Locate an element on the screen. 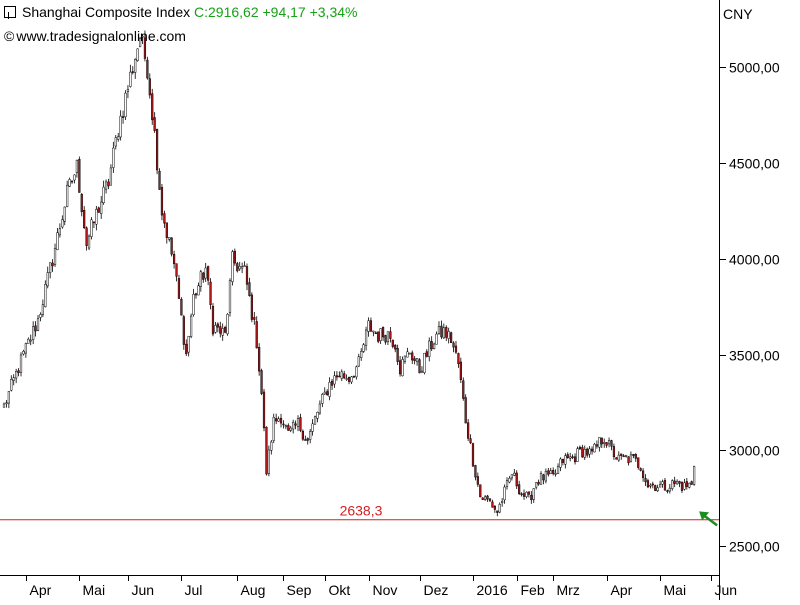 The height and width of the screenshot is (605, 800). close-quote: C:2916,62 +94,17 +3,34% is located at coordinates (276, 12).